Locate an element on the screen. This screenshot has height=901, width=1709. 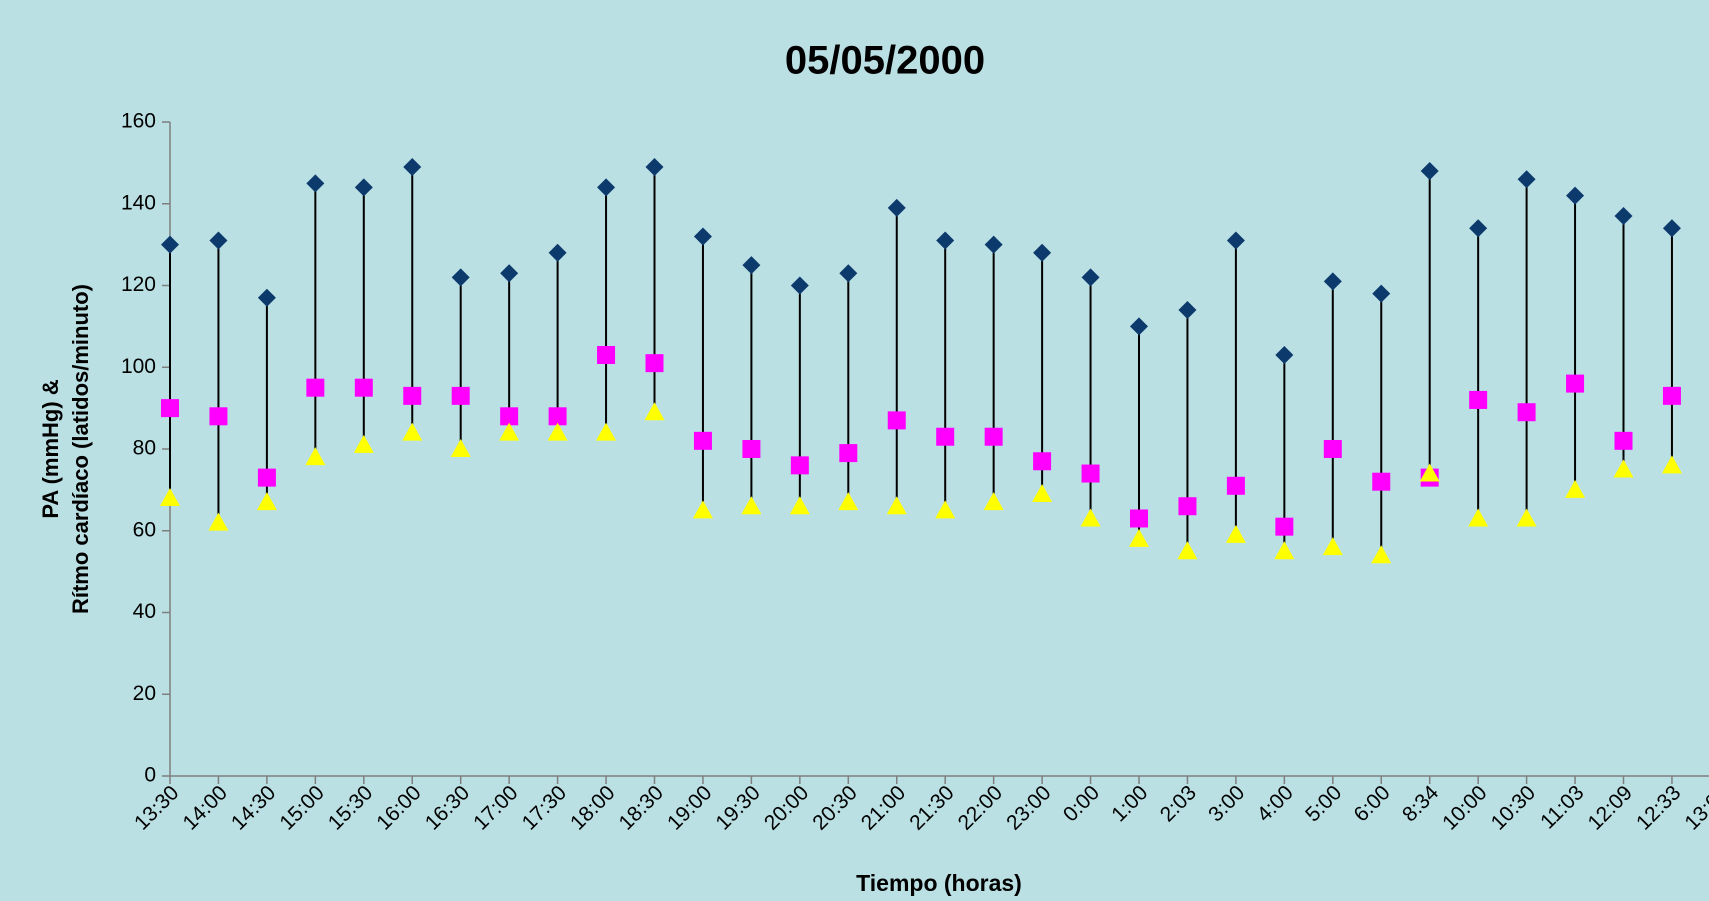
y-tick-label: 20 is located at coordinates (144, 693).